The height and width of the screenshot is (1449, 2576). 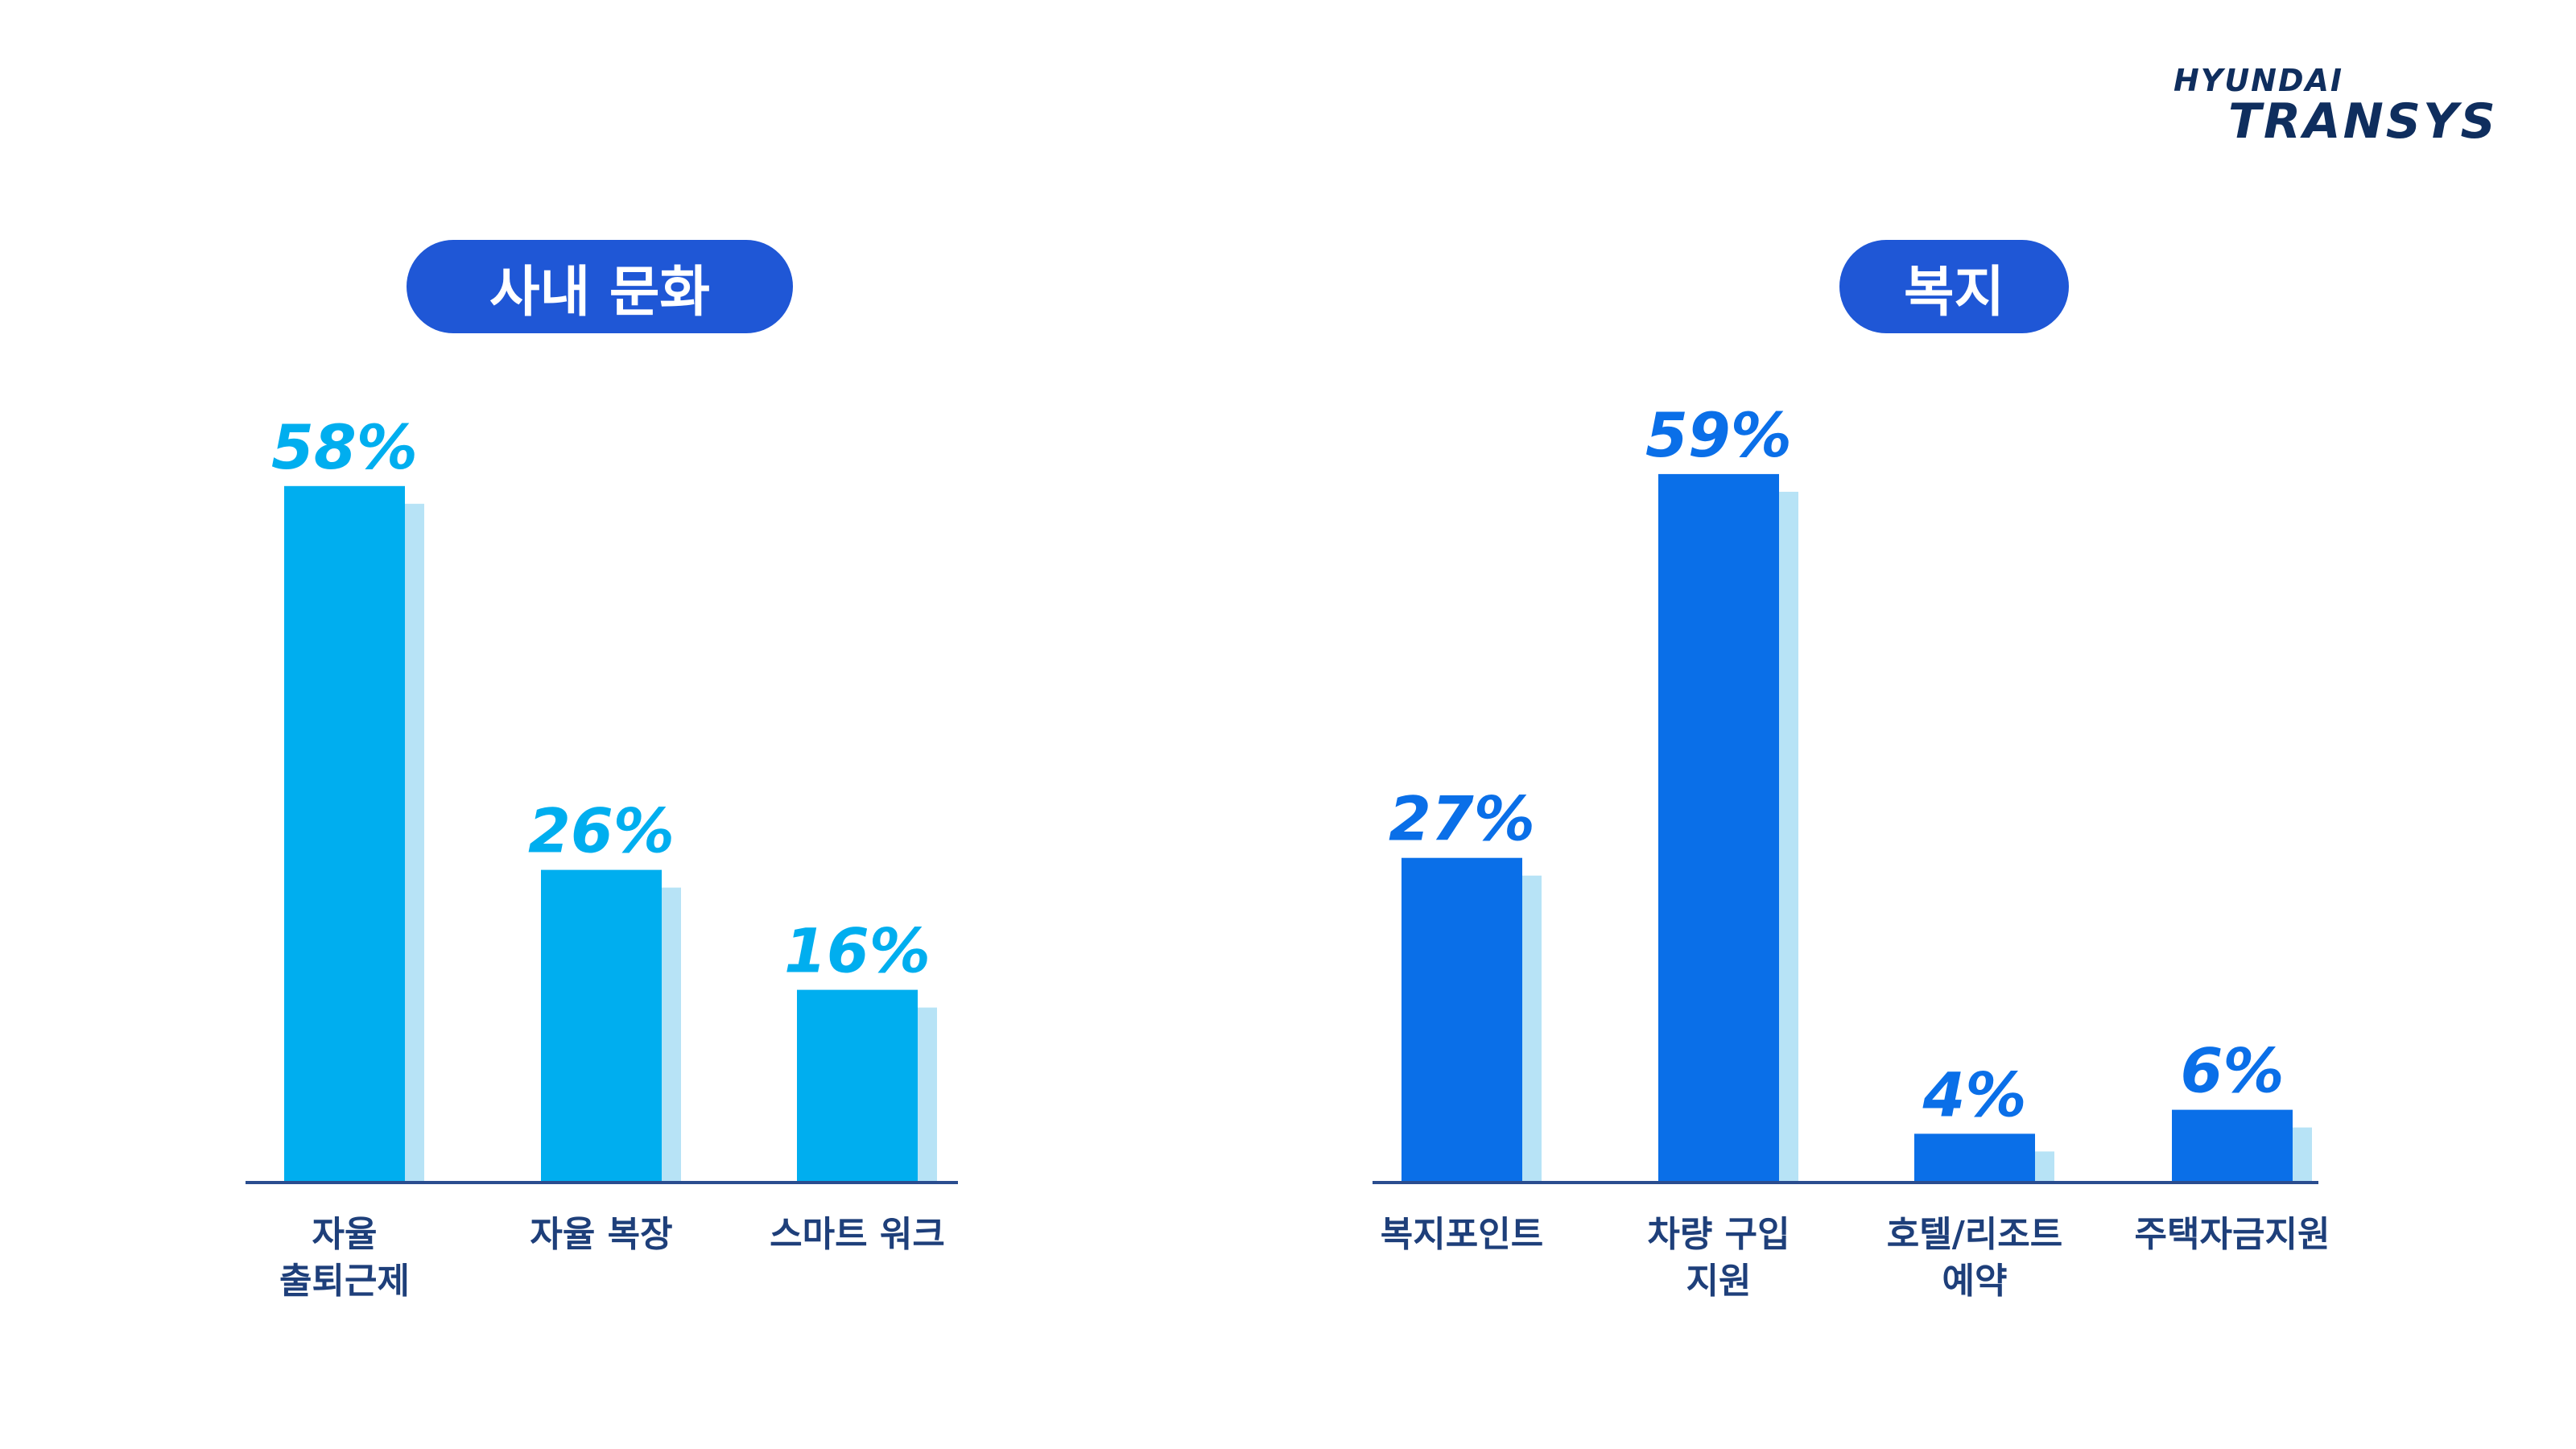 I want to click on culture-value-label: 26%, so click(x=601, y=831).